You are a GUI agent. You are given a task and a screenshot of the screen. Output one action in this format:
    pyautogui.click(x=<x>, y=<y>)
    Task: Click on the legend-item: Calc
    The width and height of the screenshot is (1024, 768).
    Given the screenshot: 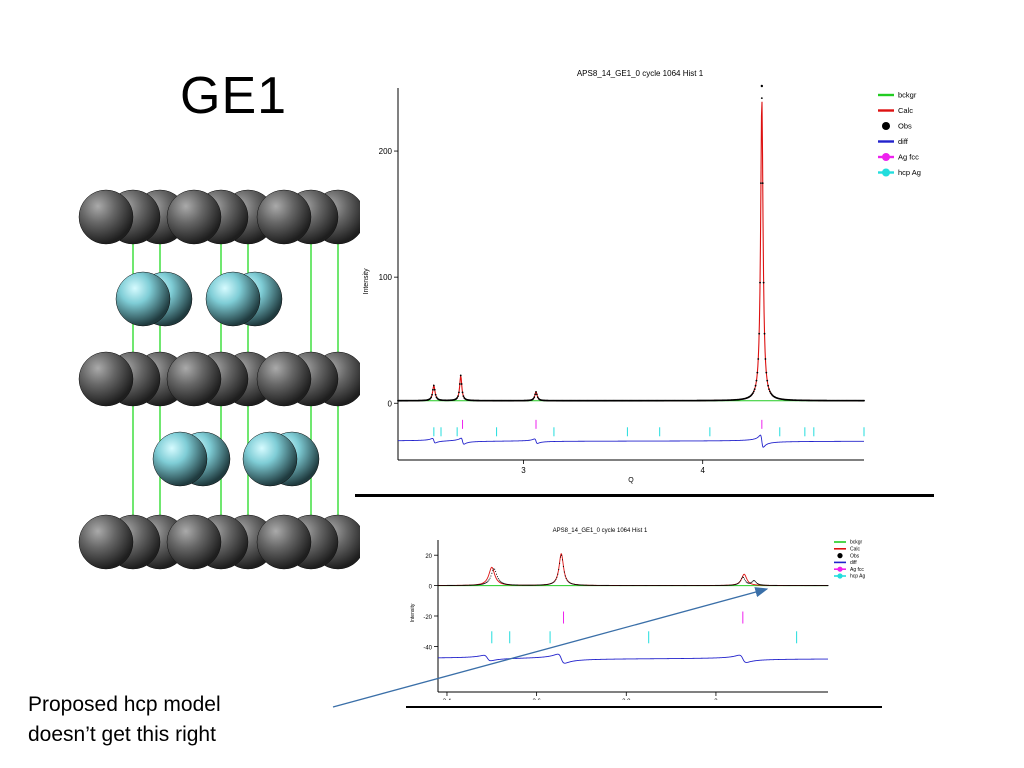 What is the action you would take?
    pyautogui.click(x=895, y=110)
    